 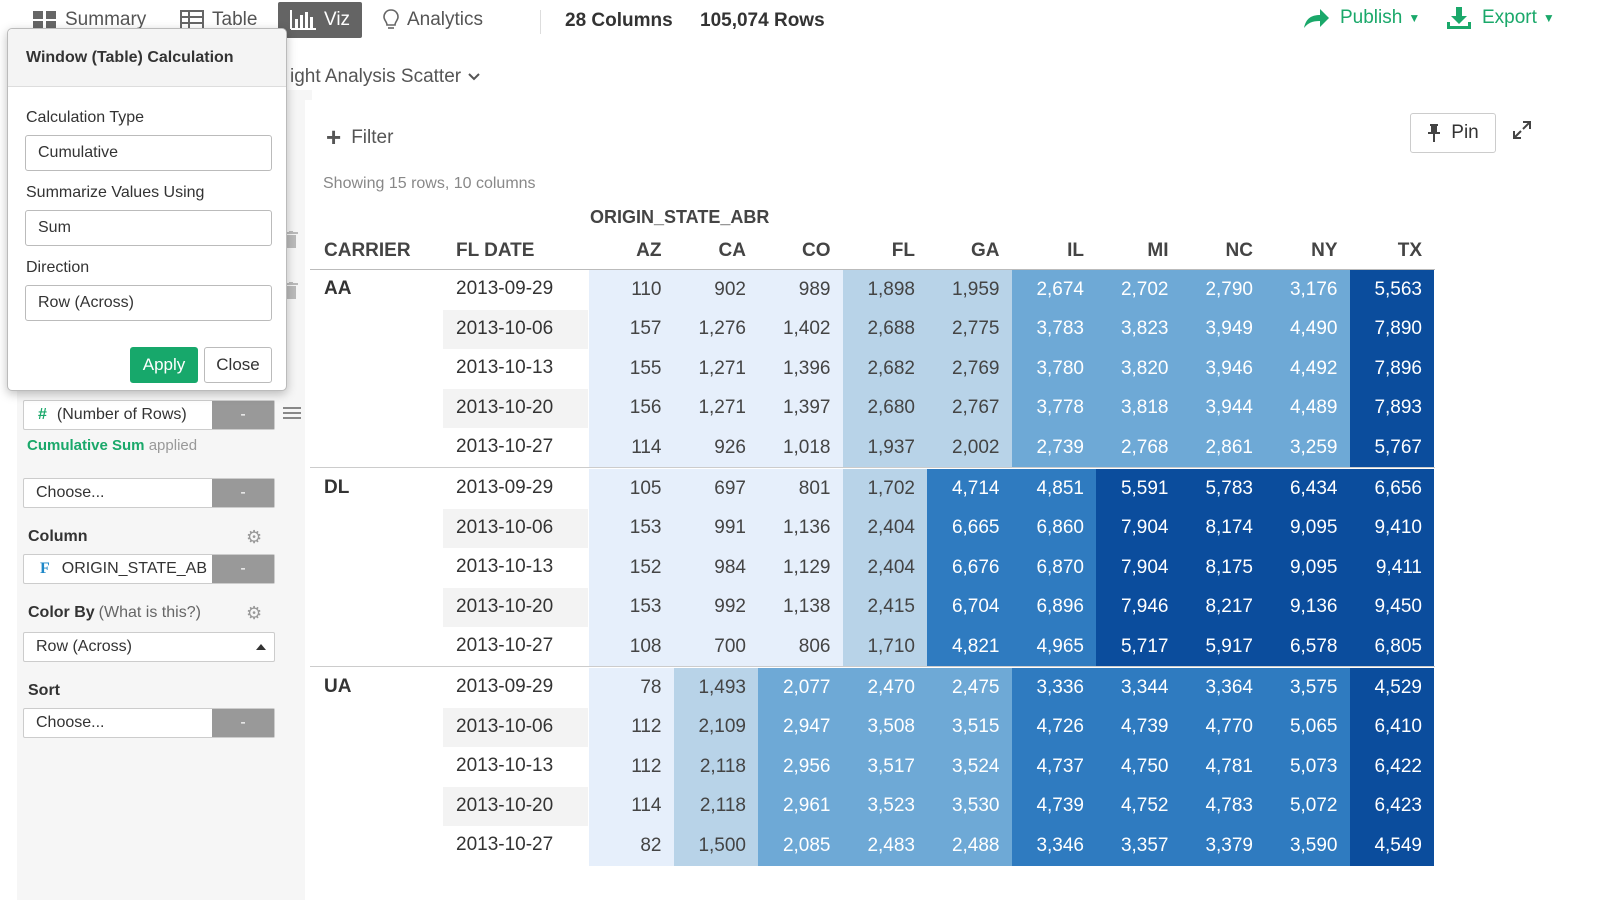 What do you see at coordinates (1391, 647) in the screenshot?
I see `table-cell: 6,805` at bounding box center [1391, 647].